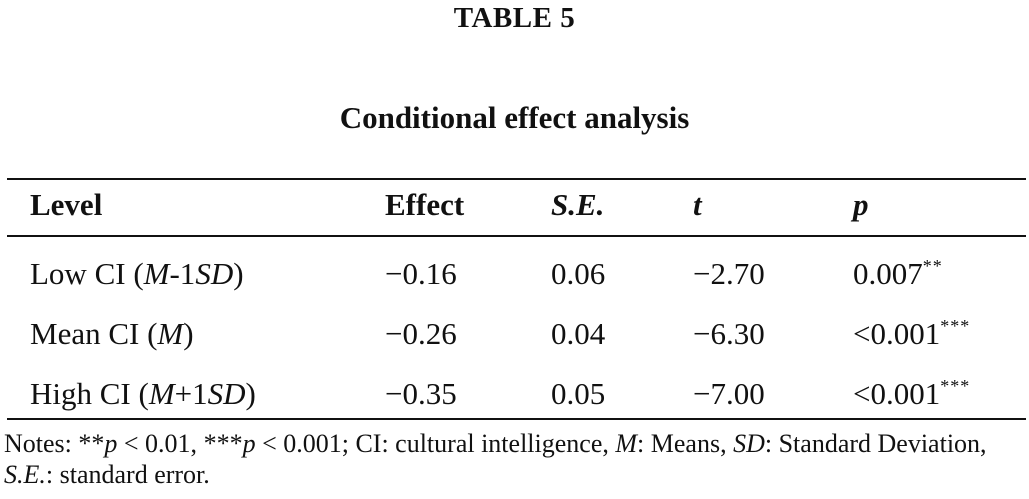  I want to click on level-cell: Mean CI (M), so click(112, 333).